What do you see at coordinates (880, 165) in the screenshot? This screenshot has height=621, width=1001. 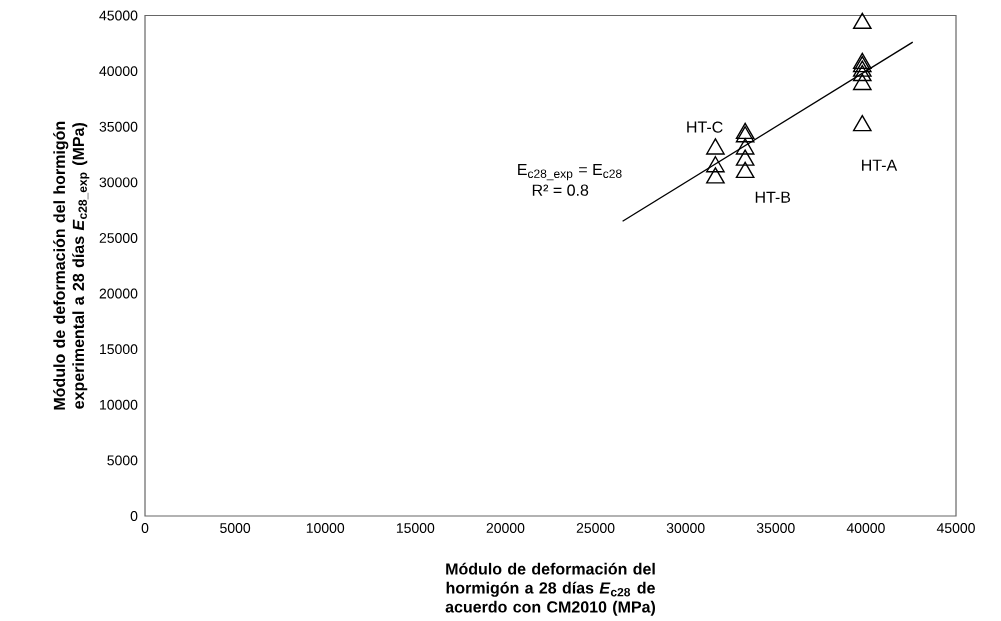 I see `annotation: HT-A` at bounding box center [880, 165].